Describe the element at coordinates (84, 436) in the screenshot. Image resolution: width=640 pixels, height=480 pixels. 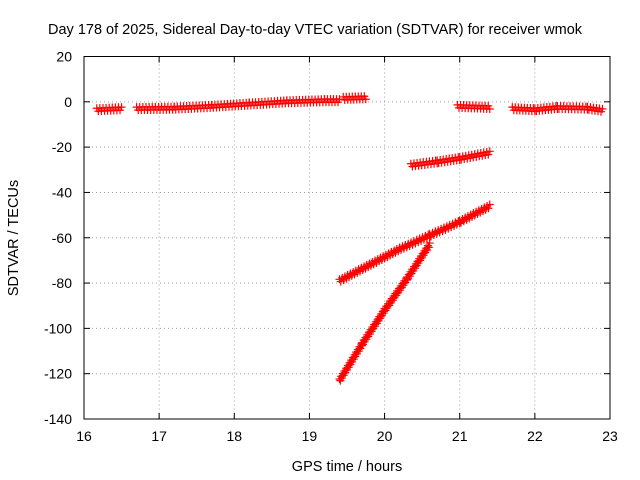
I see `x-tick-label: 16` at that location.